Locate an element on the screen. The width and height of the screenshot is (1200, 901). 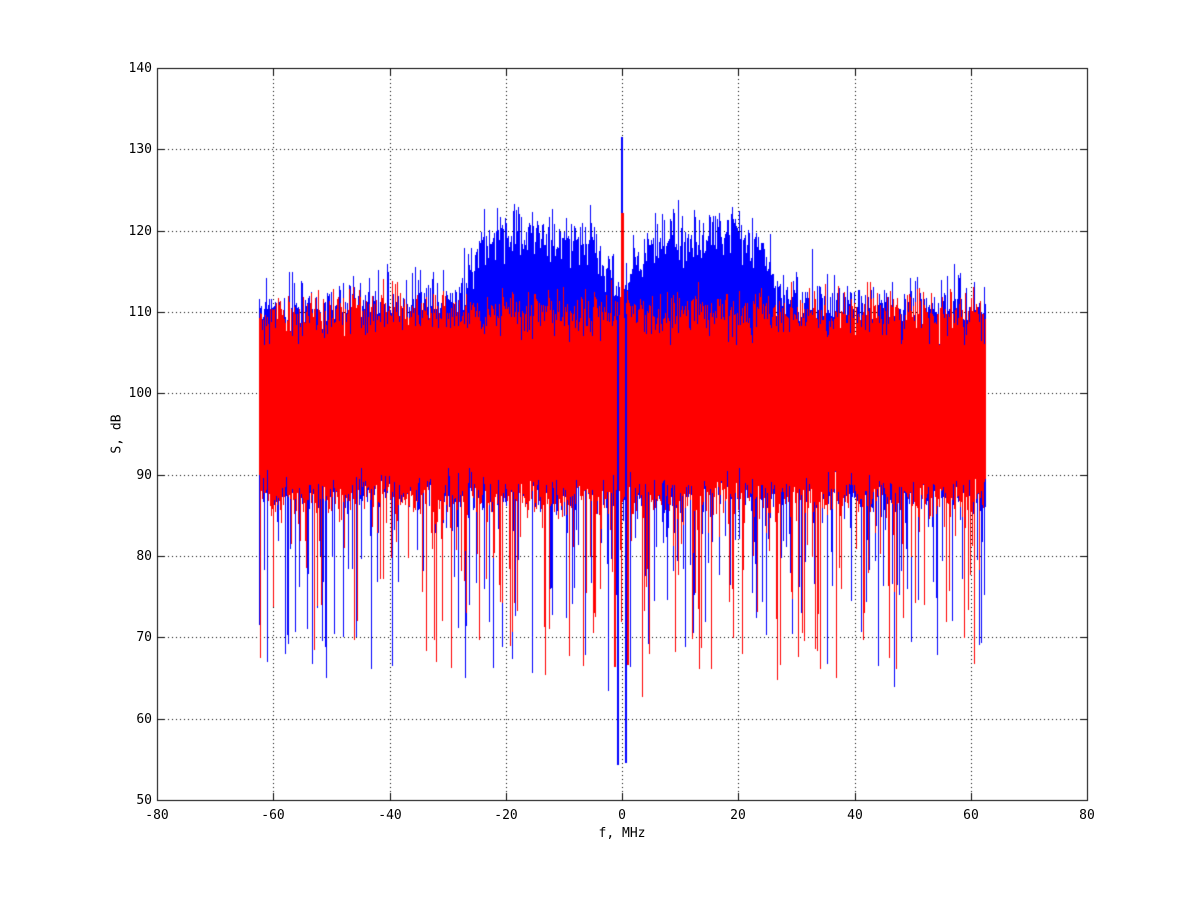
x-axis-label: f, MHz is located at coordinates (622, 833).